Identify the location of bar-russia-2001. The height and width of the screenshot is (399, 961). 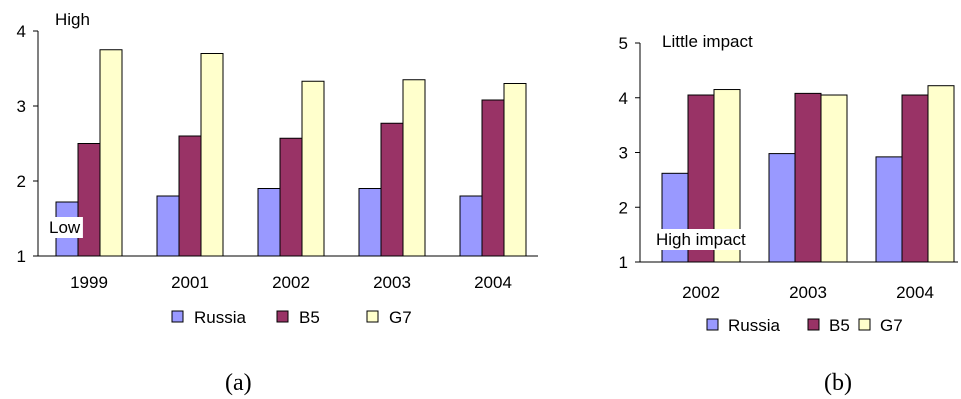
(168, 226).